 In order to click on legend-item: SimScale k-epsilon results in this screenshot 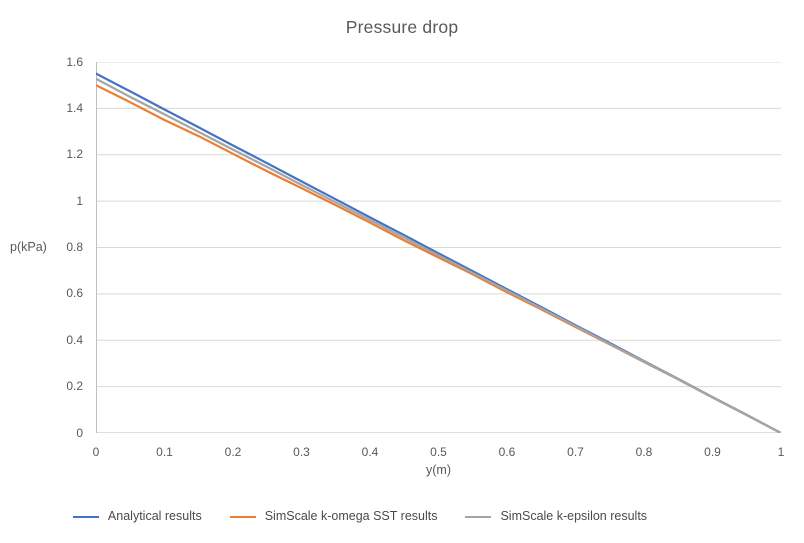, I will do `click(556, 516)`.